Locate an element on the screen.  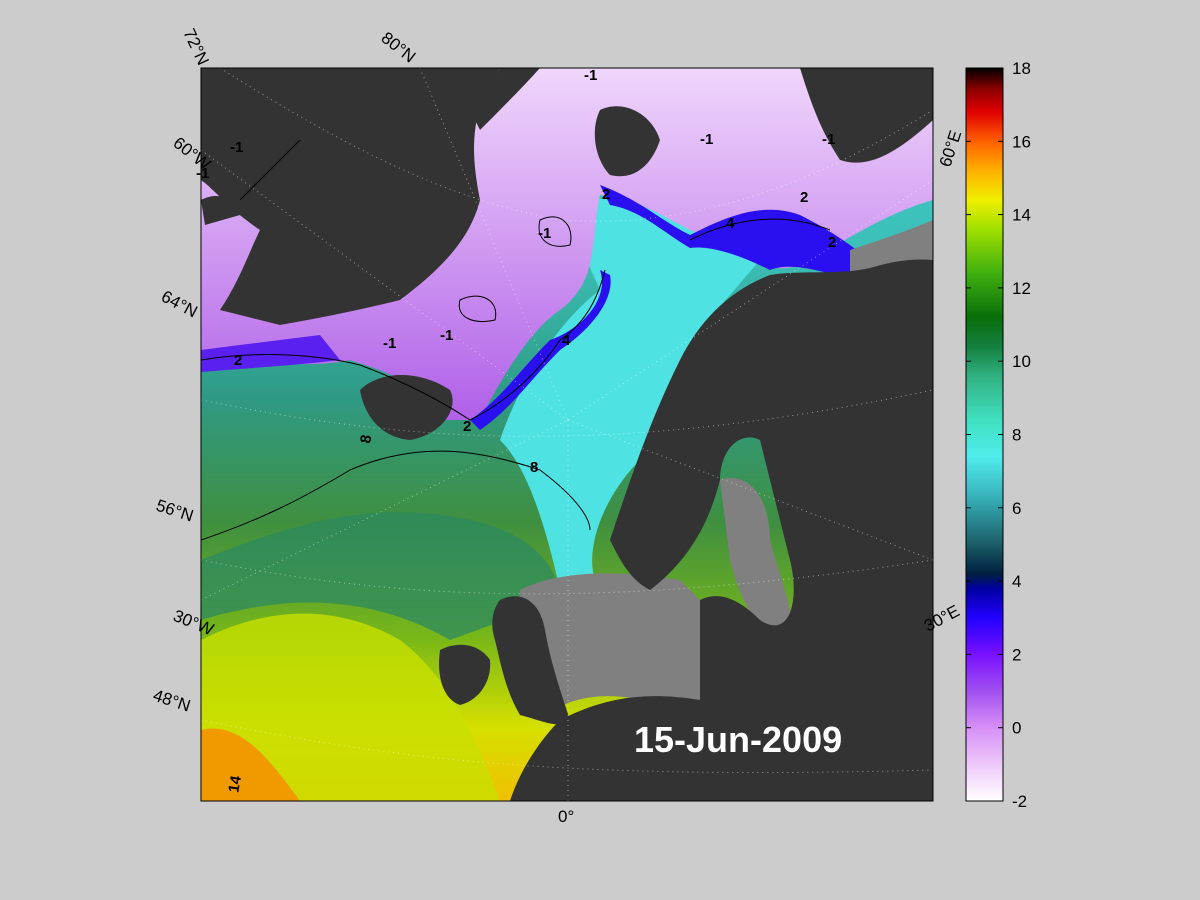
svalbard is located at coordinates (627, 141).